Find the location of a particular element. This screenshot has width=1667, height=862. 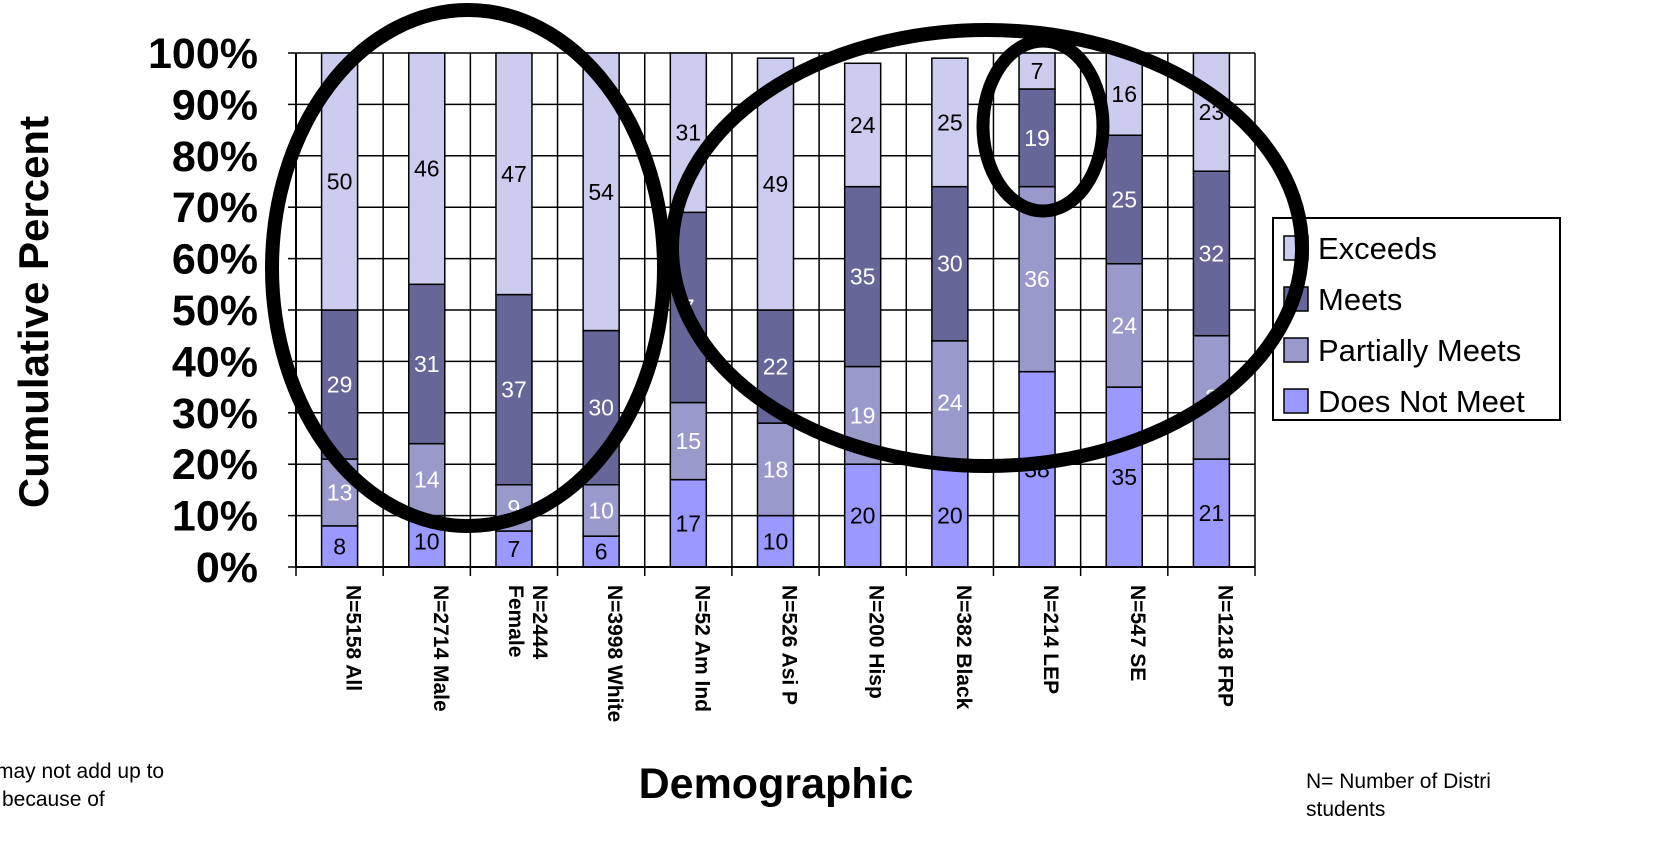

x-tick-label: N=2444 is located at coordinates (539, 622).